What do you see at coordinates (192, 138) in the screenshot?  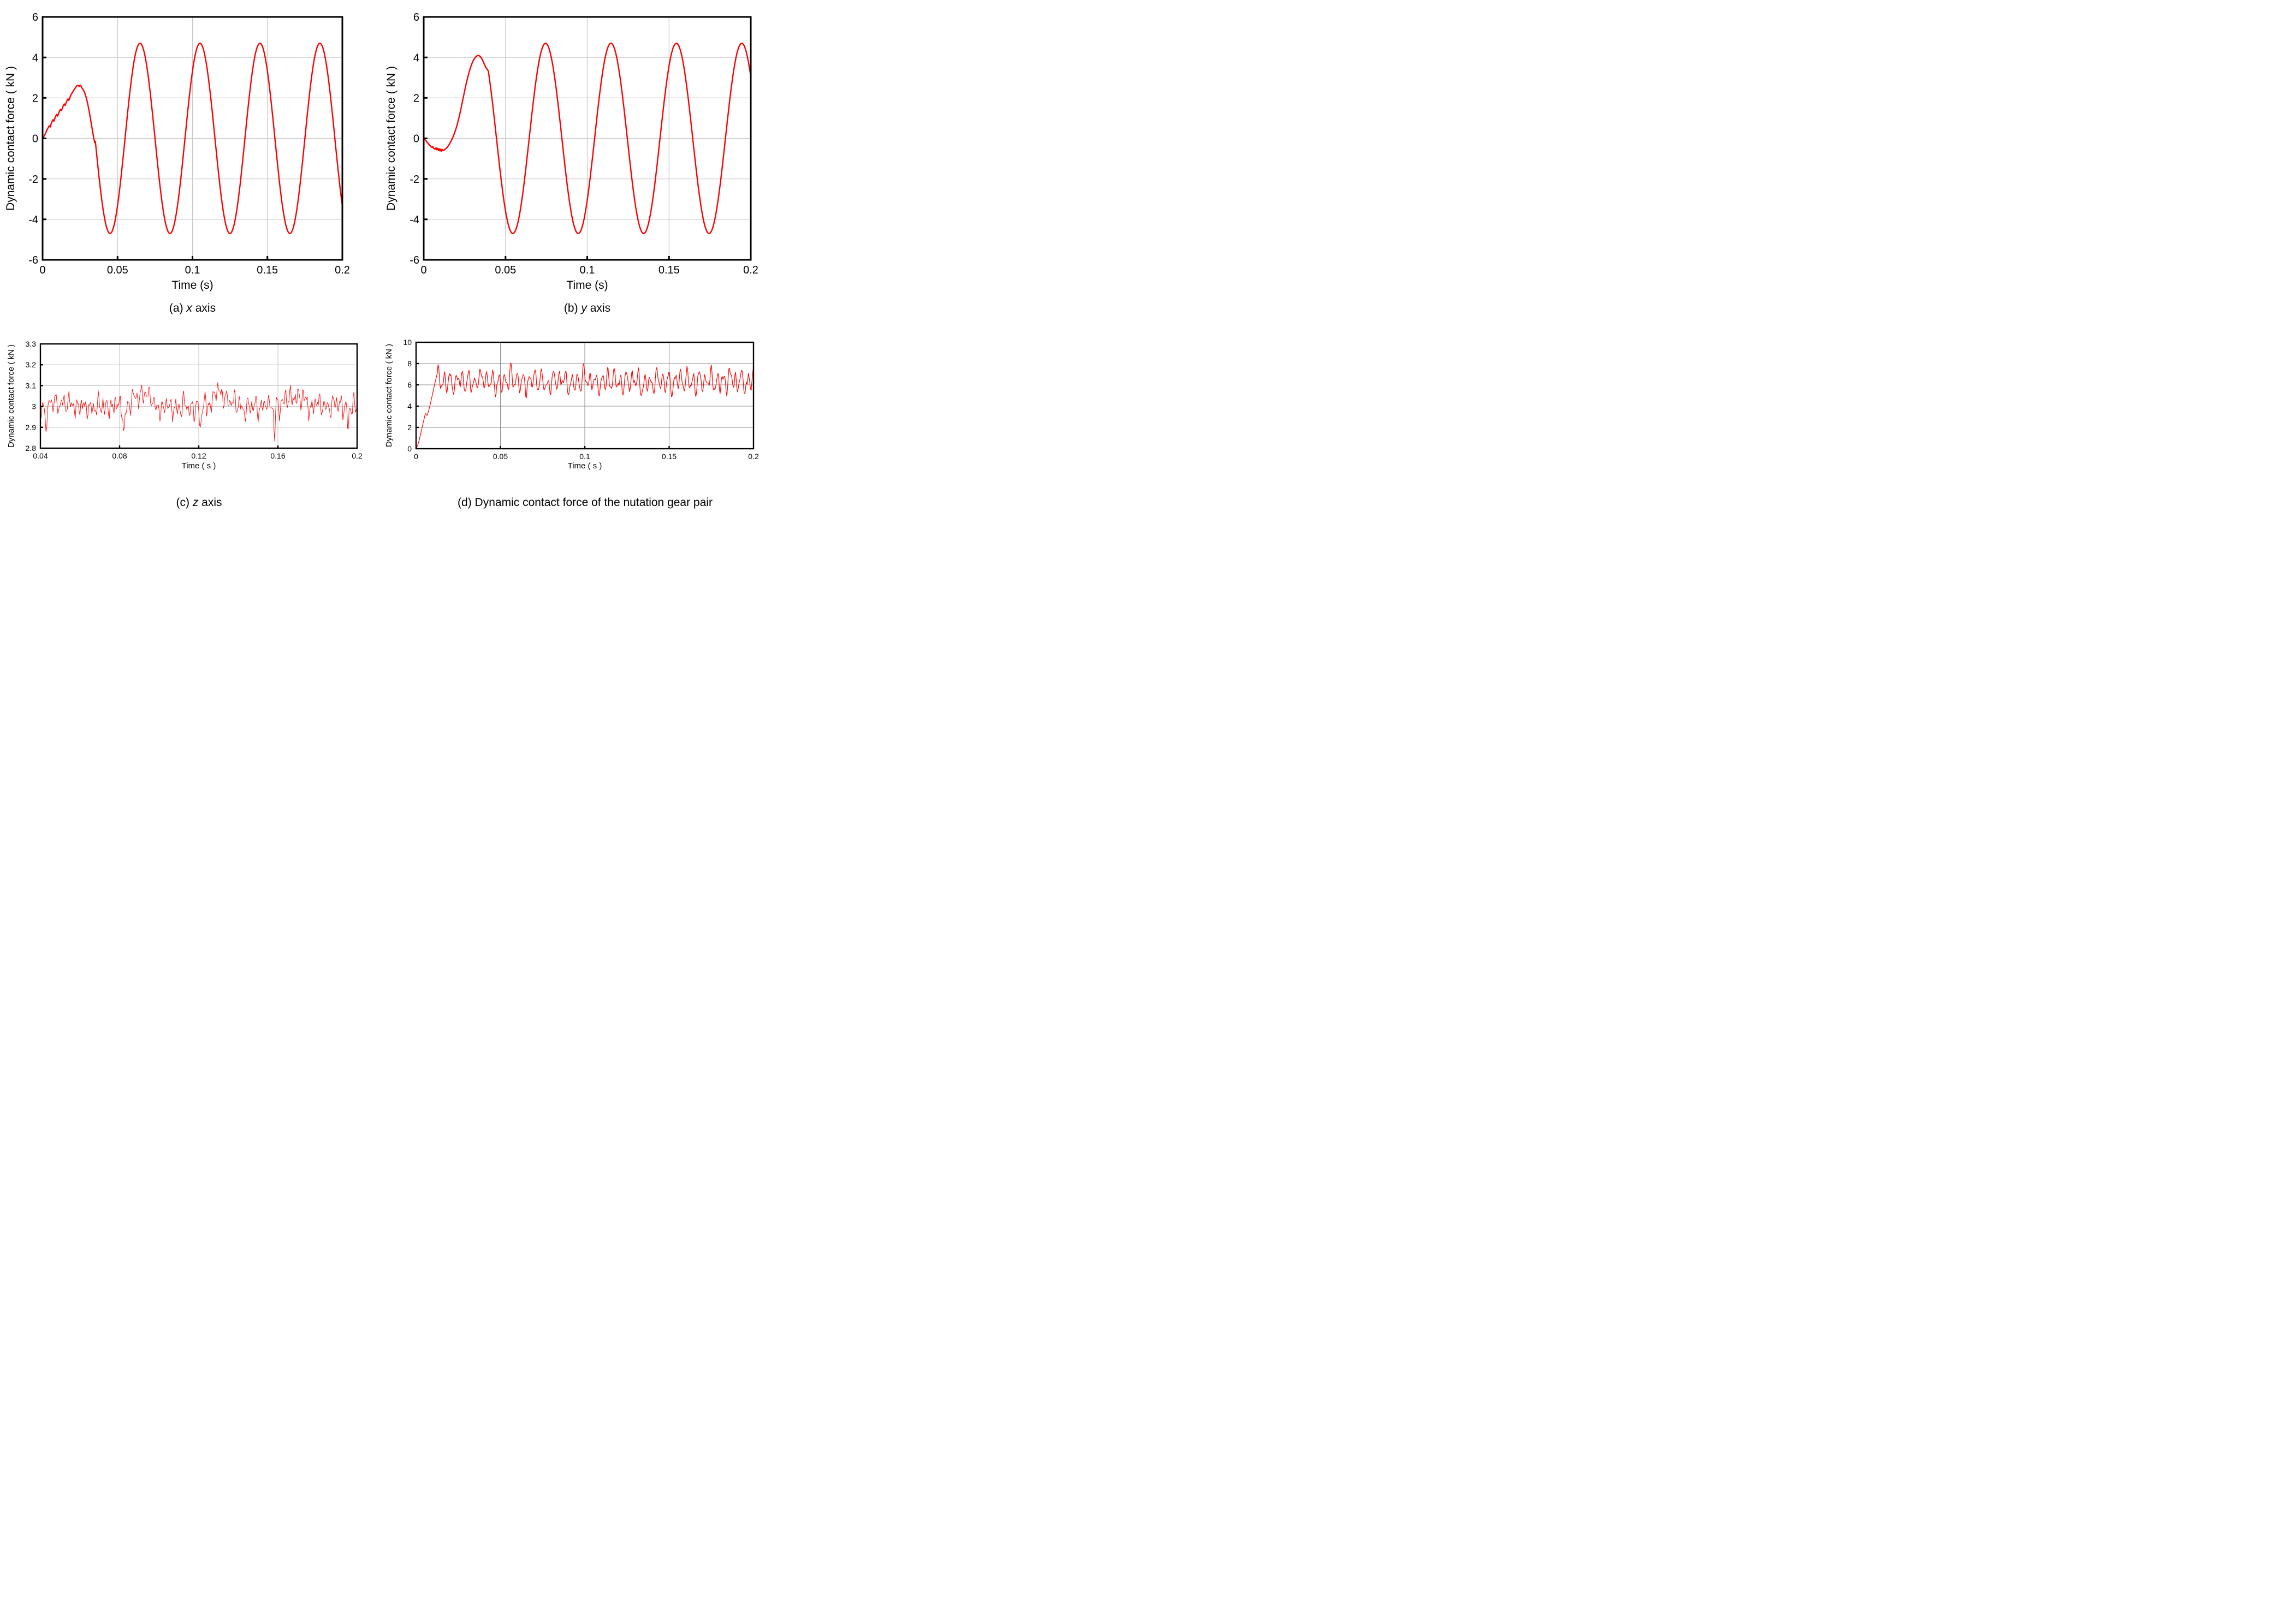 I see `series-contact-force-x` at bounding box center [192, 138].